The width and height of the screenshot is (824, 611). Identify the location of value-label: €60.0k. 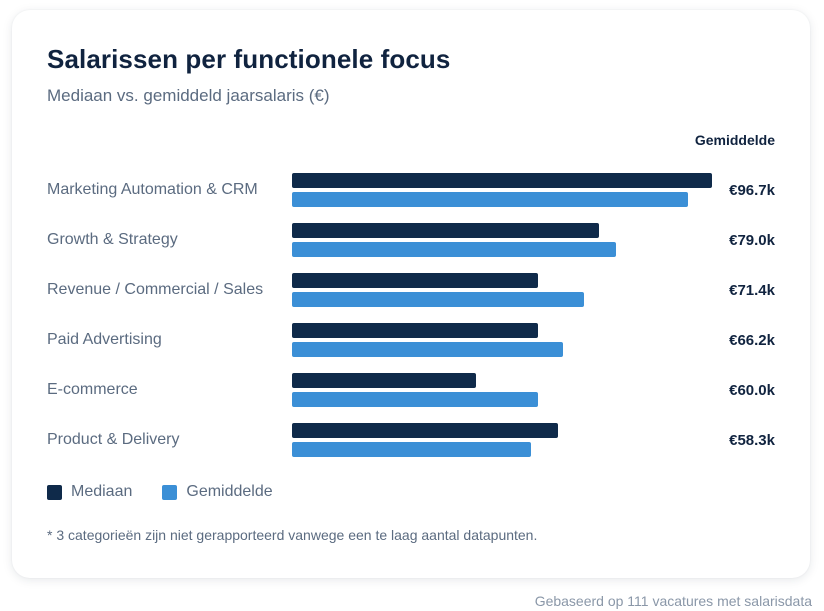
(752, 390).